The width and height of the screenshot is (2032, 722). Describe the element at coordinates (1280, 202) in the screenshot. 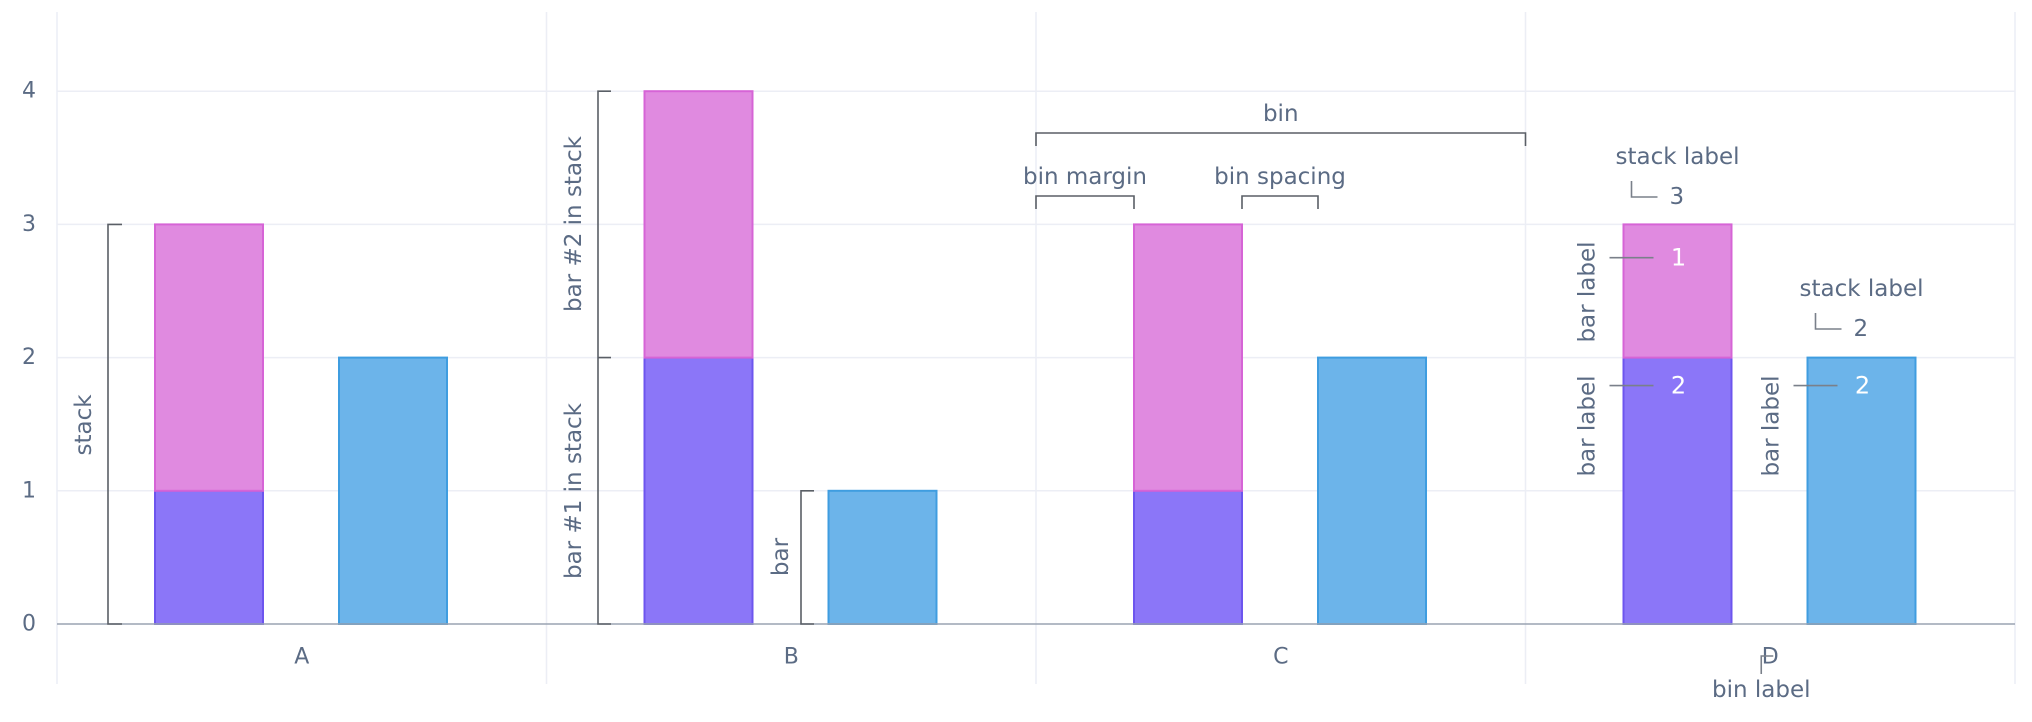

I see `bin-spacing-bracket` at that location.